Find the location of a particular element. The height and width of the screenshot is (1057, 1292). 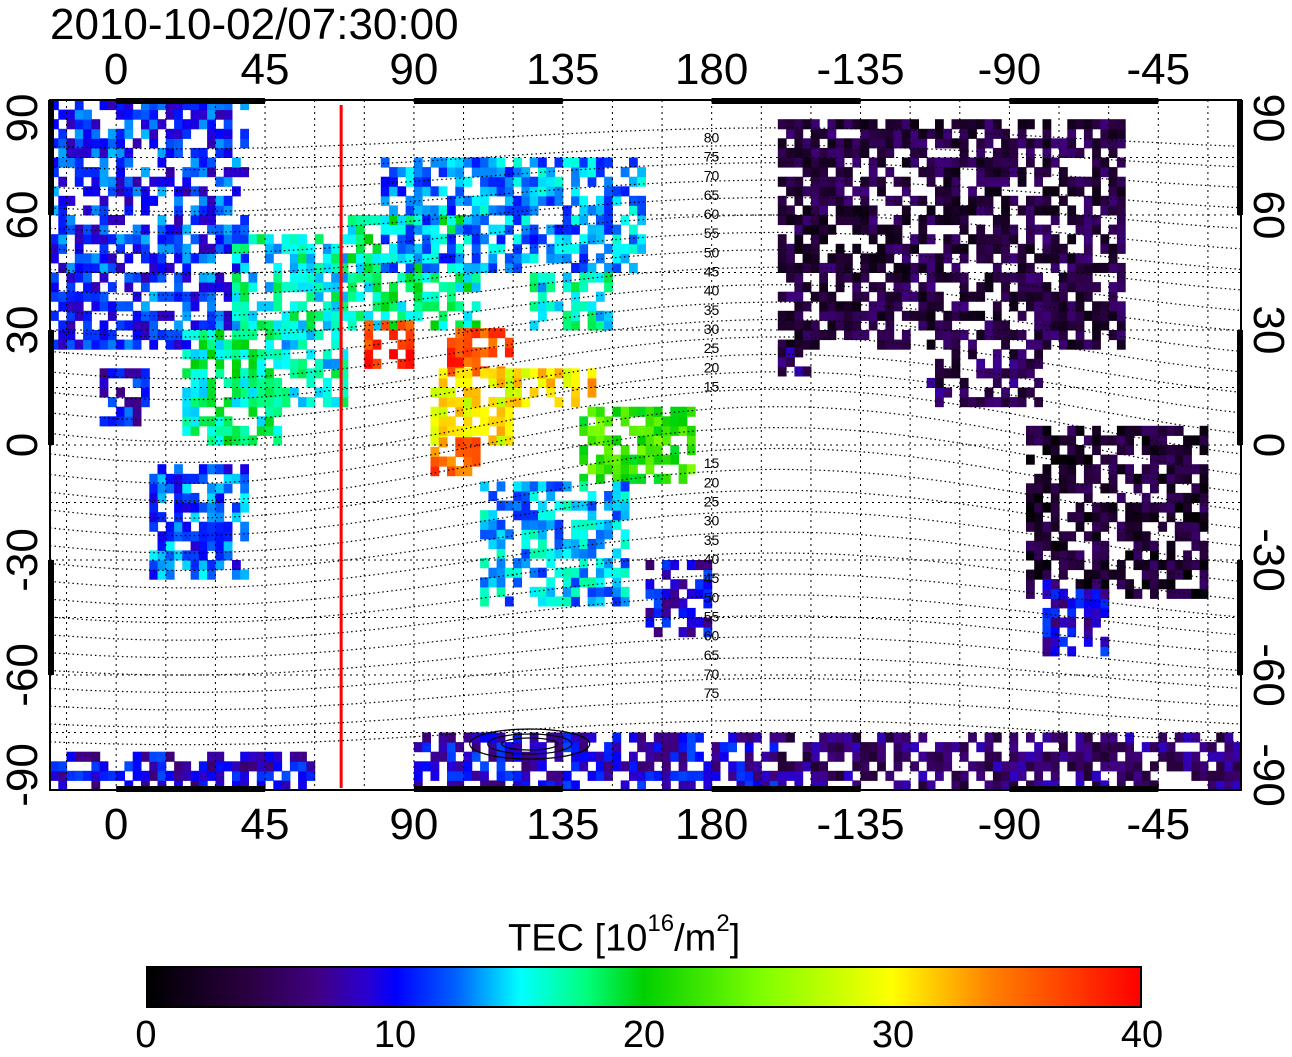

tec-region-antarctica-east is located at coordinates (596, 761).